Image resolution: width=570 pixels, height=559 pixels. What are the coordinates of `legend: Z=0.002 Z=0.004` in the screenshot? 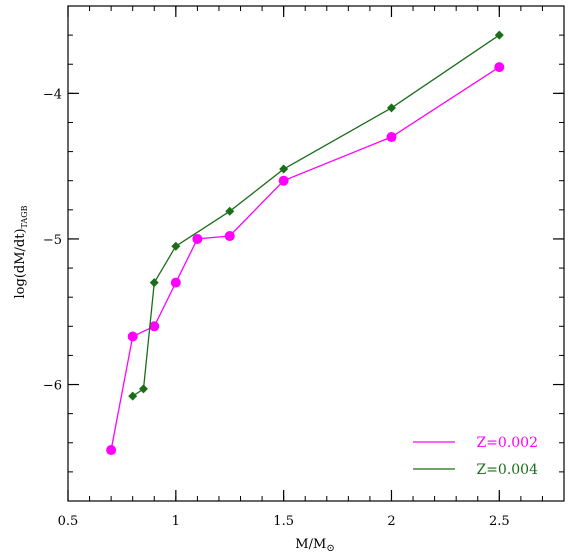 It's located at (475, 456).